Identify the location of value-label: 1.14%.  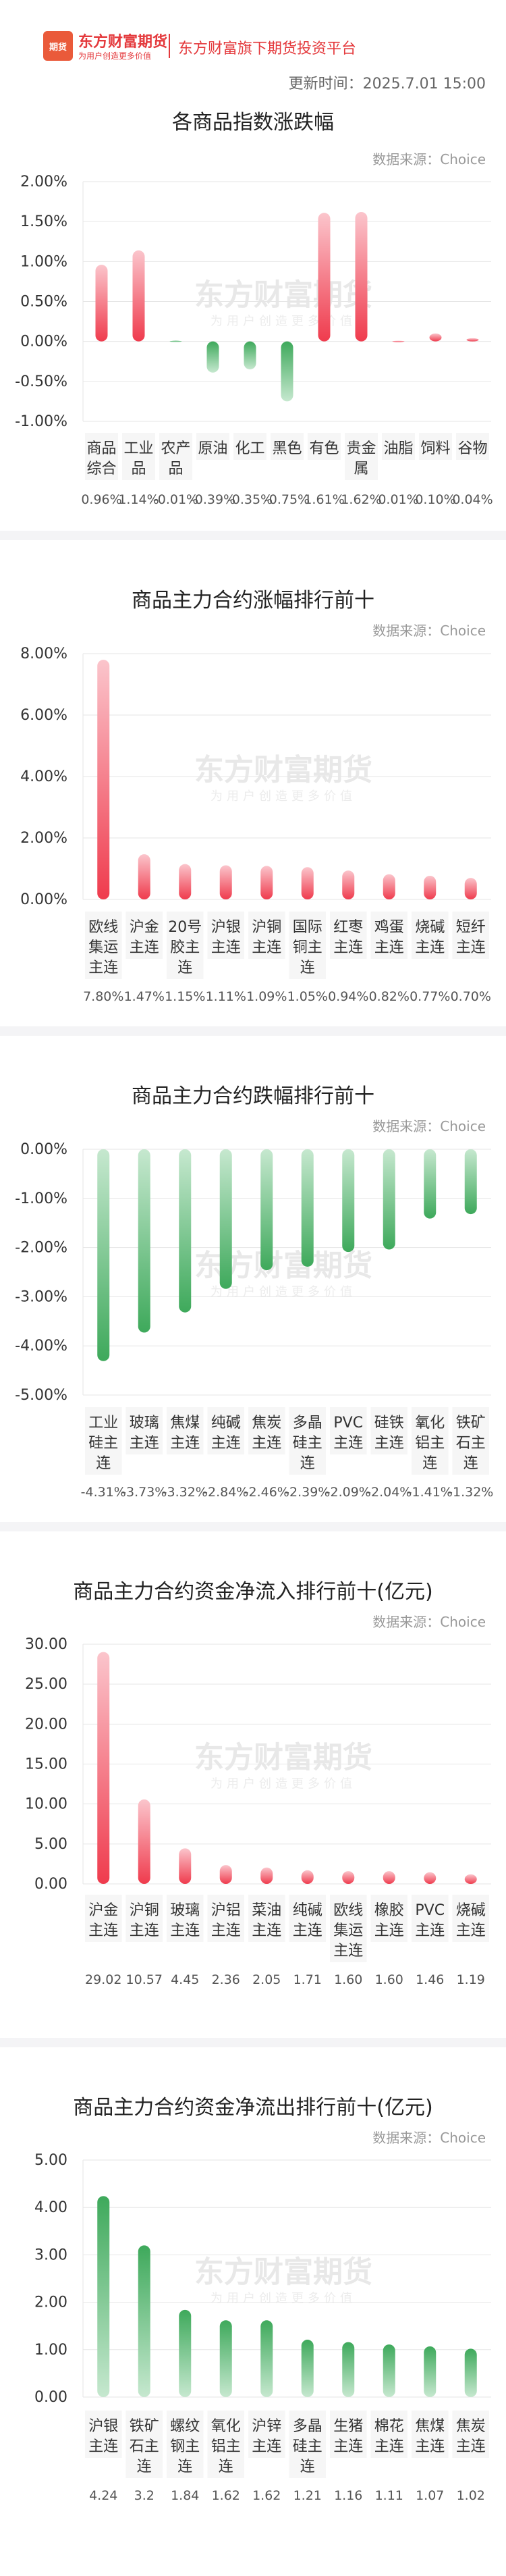
(138, 499).